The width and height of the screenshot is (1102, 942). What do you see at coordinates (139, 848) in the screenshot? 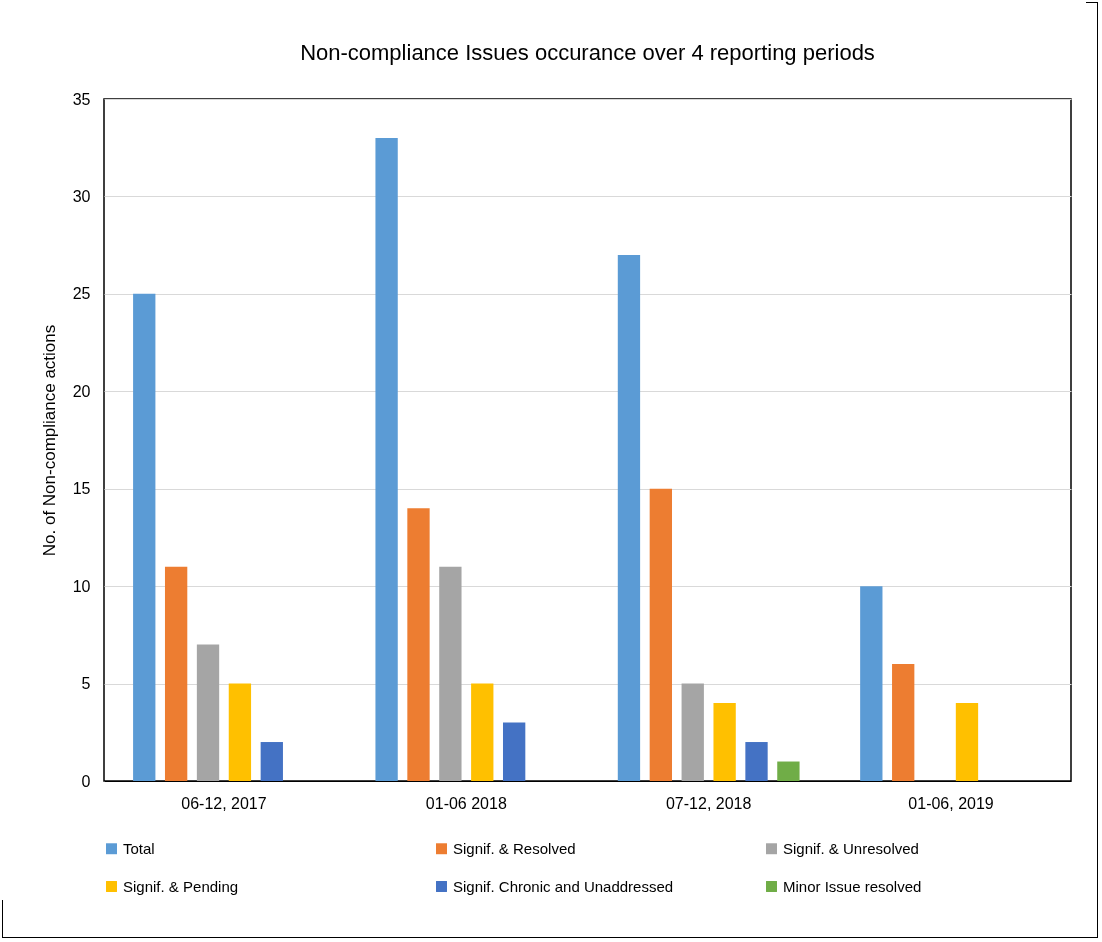
I see `legend-label: Total` at bounding box center [139, 848].